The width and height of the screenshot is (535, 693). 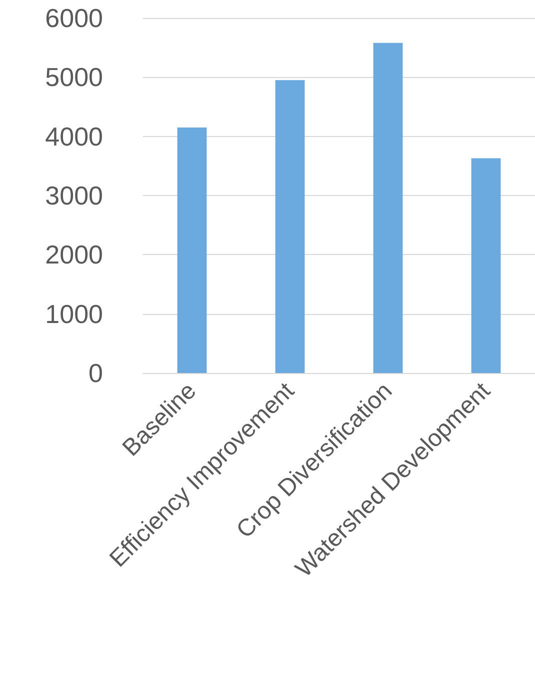 What do you see at coordinates (74, 136) in the screenshot?
I see `y-tick-label: 4000` at bounding box center [74, 136].